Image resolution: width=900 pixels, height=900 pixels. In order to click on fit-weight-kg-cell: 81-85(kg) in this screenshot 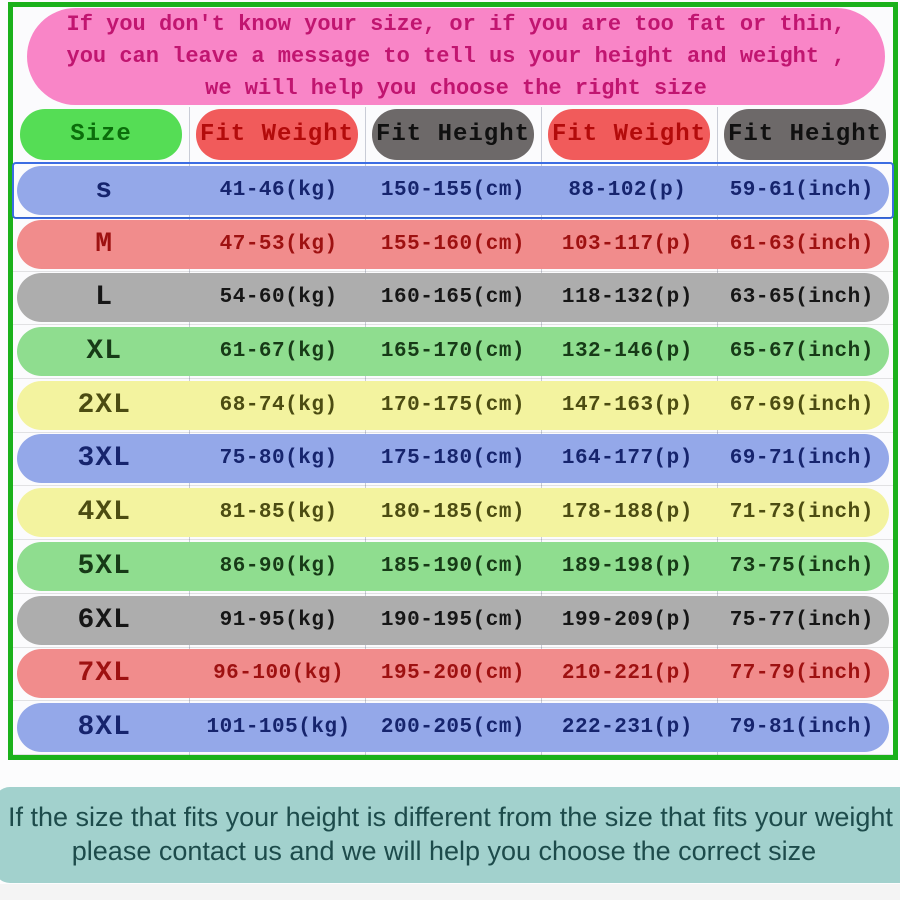, I will do `click(278, 513)`.